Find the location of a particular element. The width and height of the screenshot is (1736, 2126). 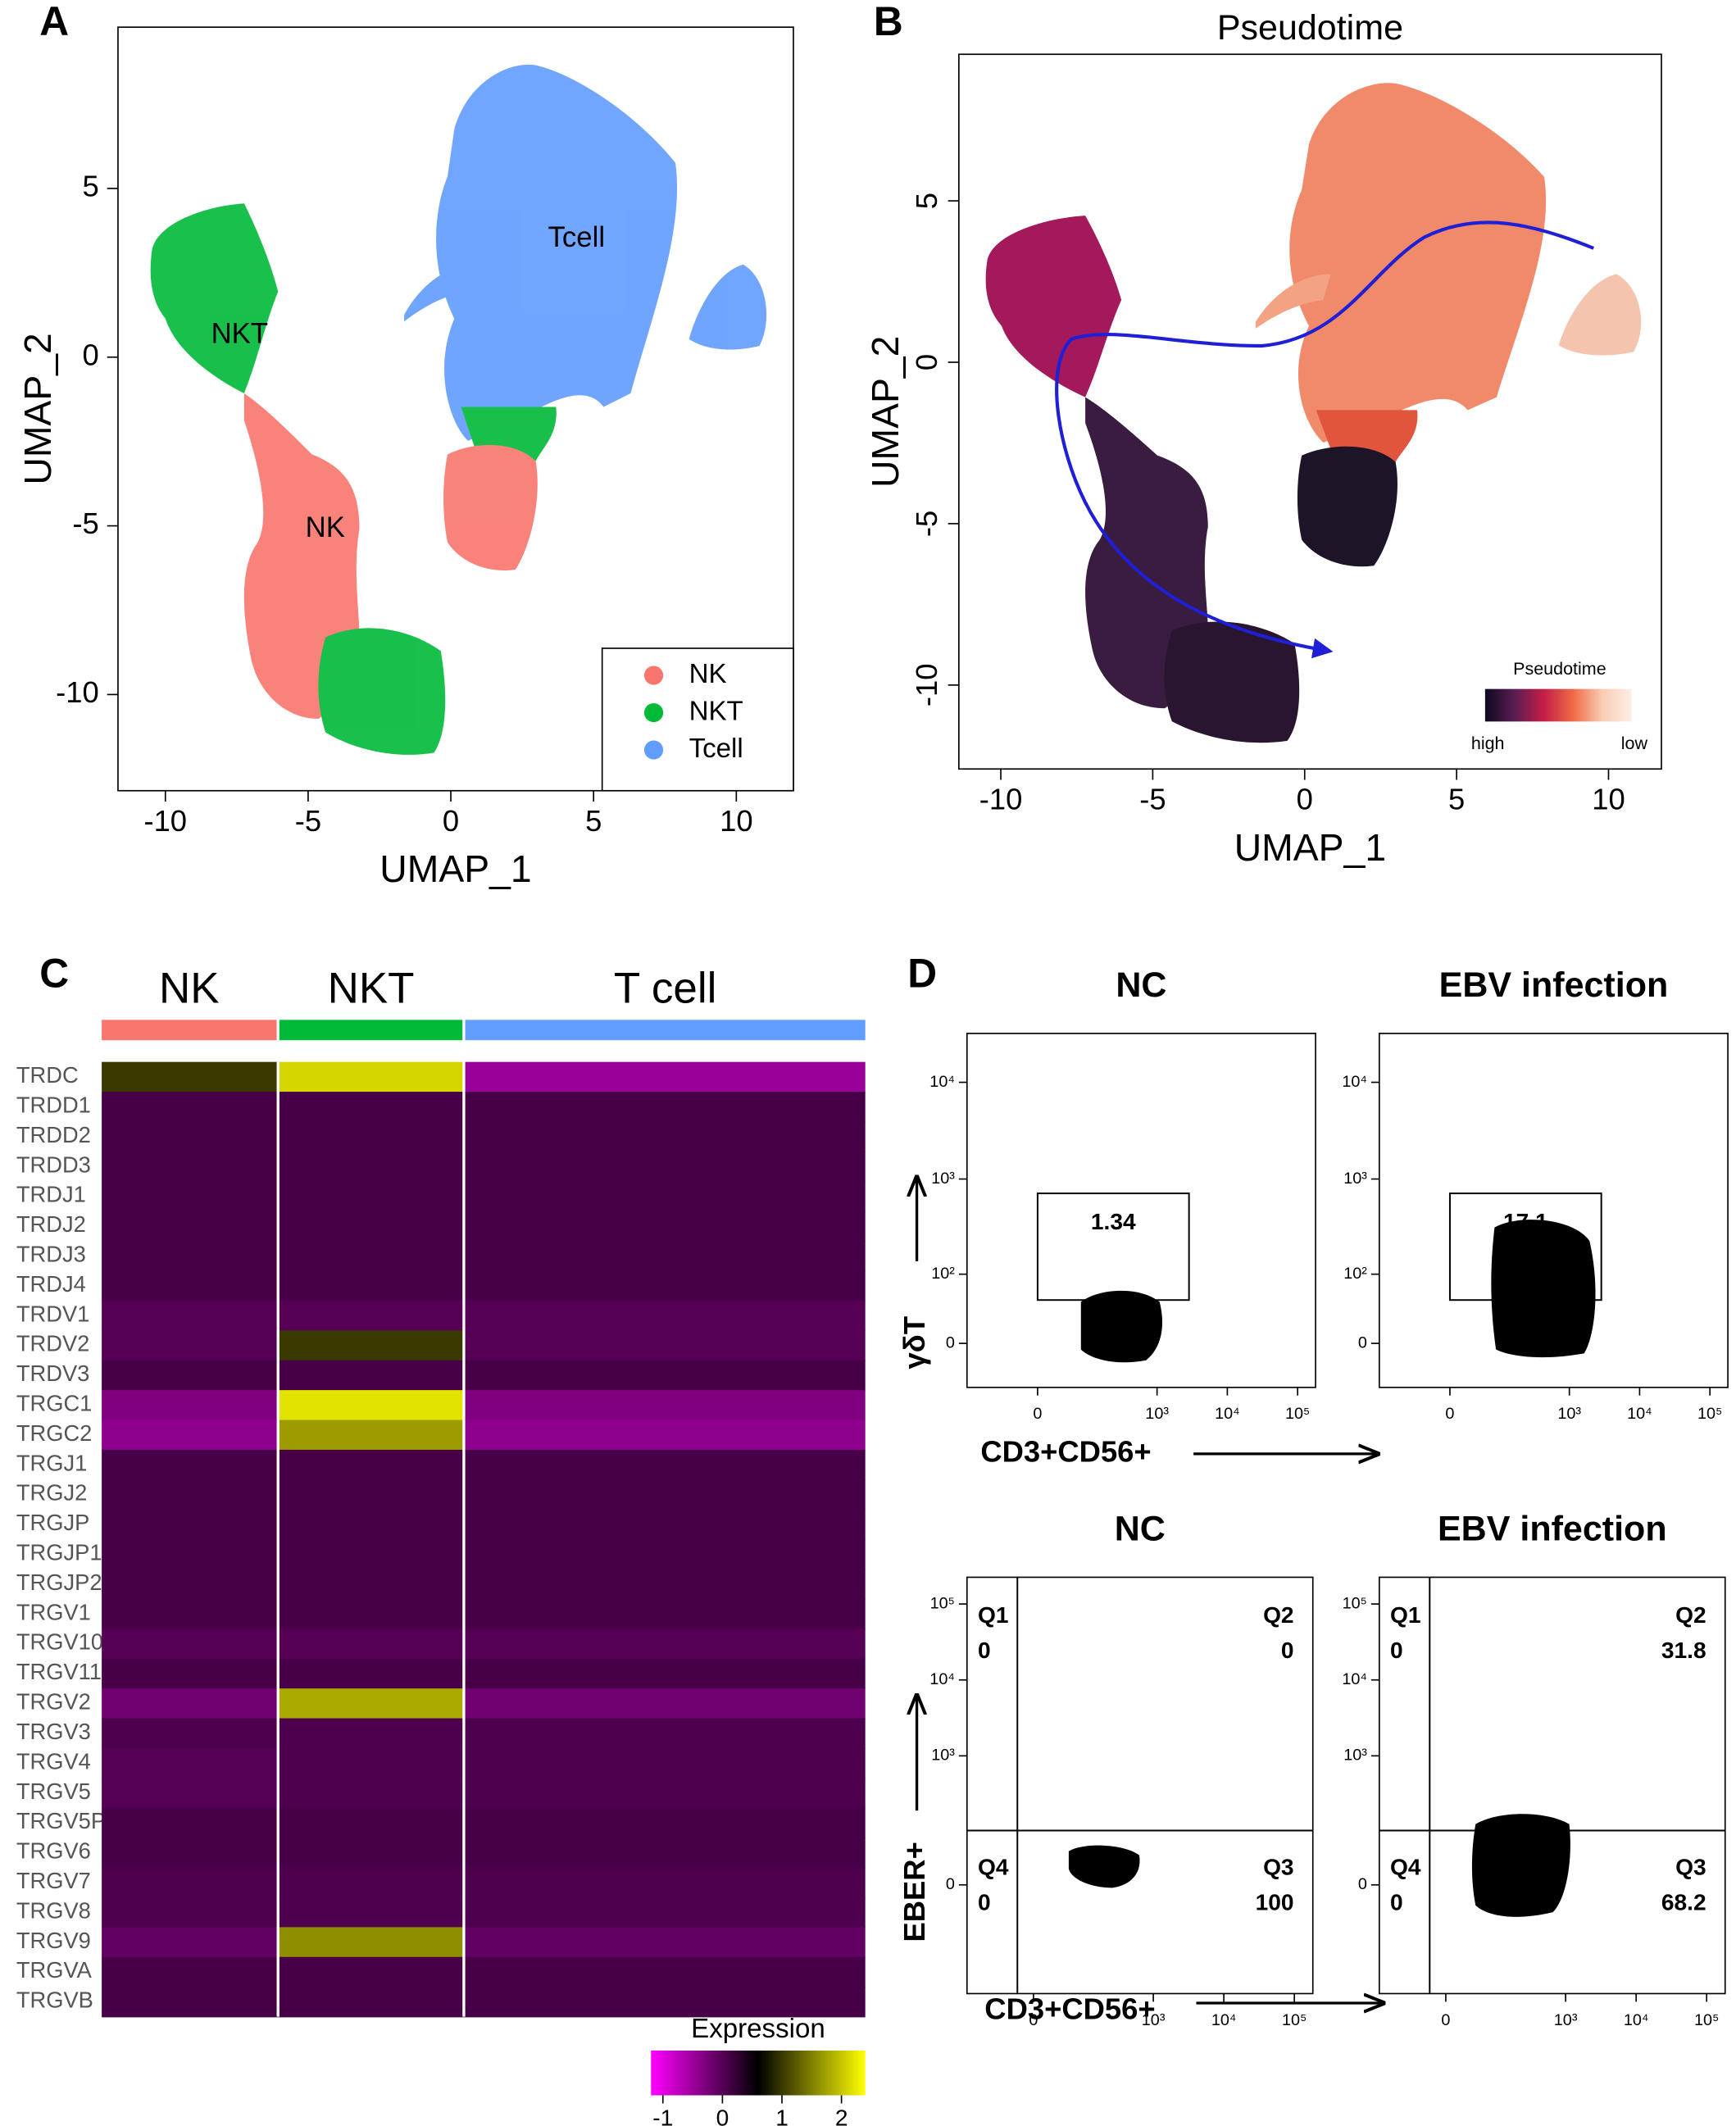

colorbar is located at coordinates (758, 2073).